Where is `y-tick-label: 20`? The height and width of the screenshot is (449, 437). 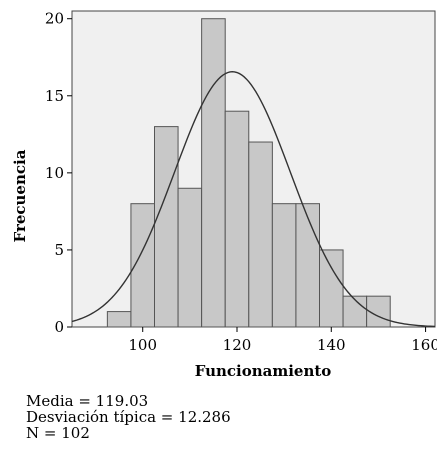 y-tick-label: 20 is located at coordinates (54, 19).